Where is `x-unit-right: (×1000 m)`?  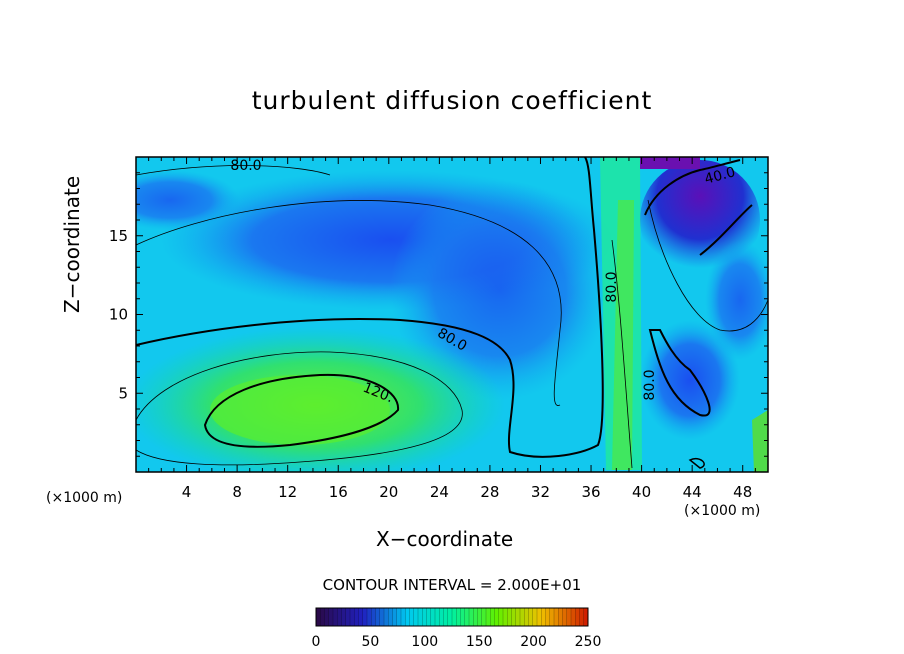
x-unit-right: (×1000 m) is located at coordinates (722, 511).